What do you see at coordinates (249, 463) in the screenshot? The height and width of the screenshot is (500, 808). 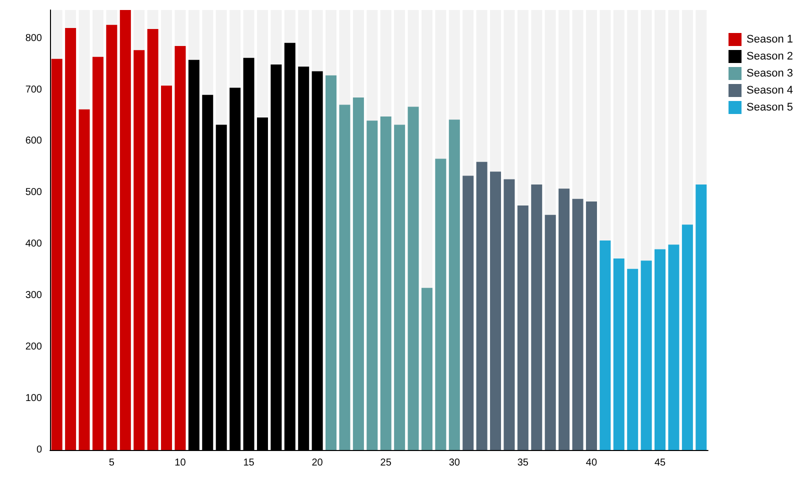 I see `x-tick-label: 15` at bounding box center [249, 463].